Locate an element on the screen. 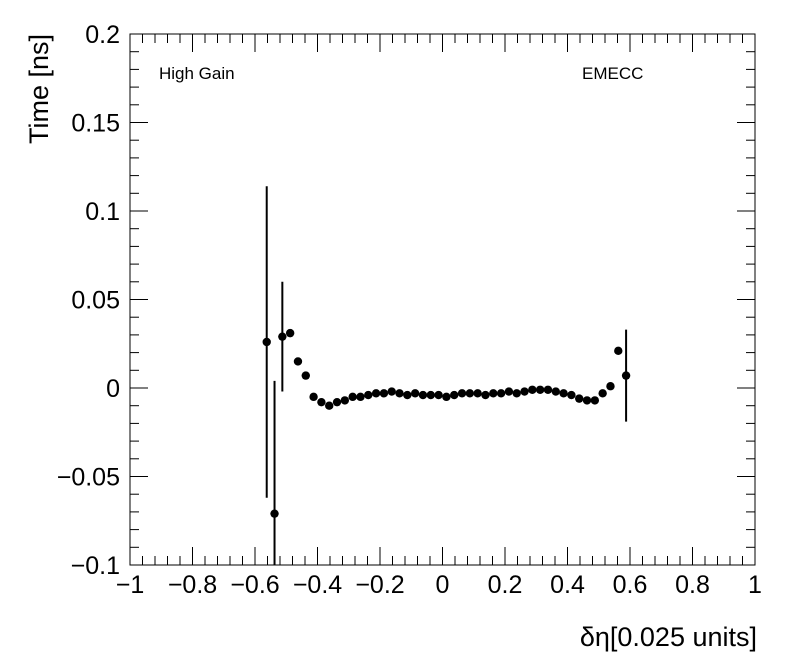 The image size is (796, 672). y-tick-label: −0.05 is located at coordinates (88, 478).